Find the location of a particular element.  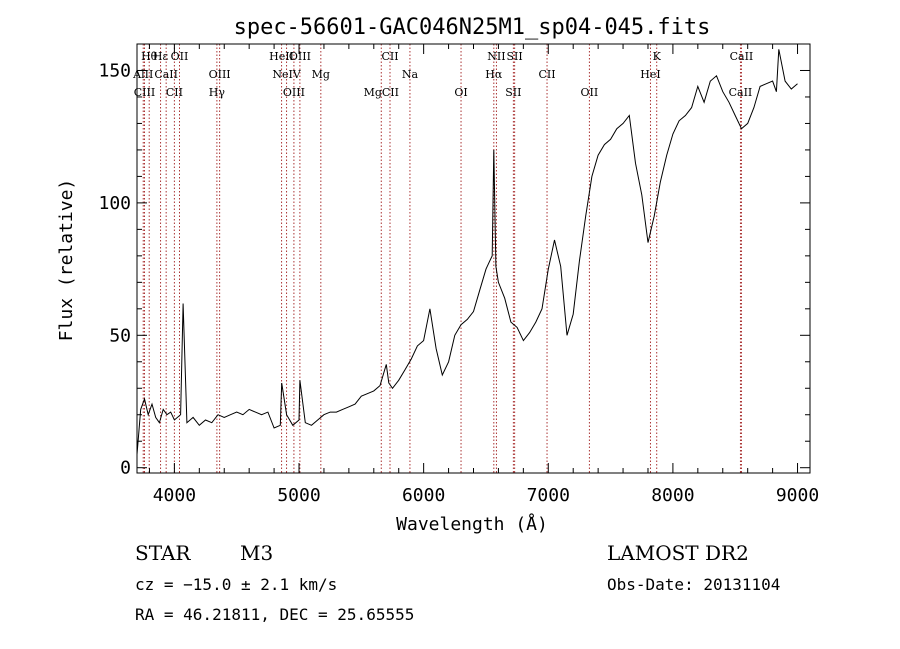

x-tick-label: 5000 is located at coordinates (298, 495).